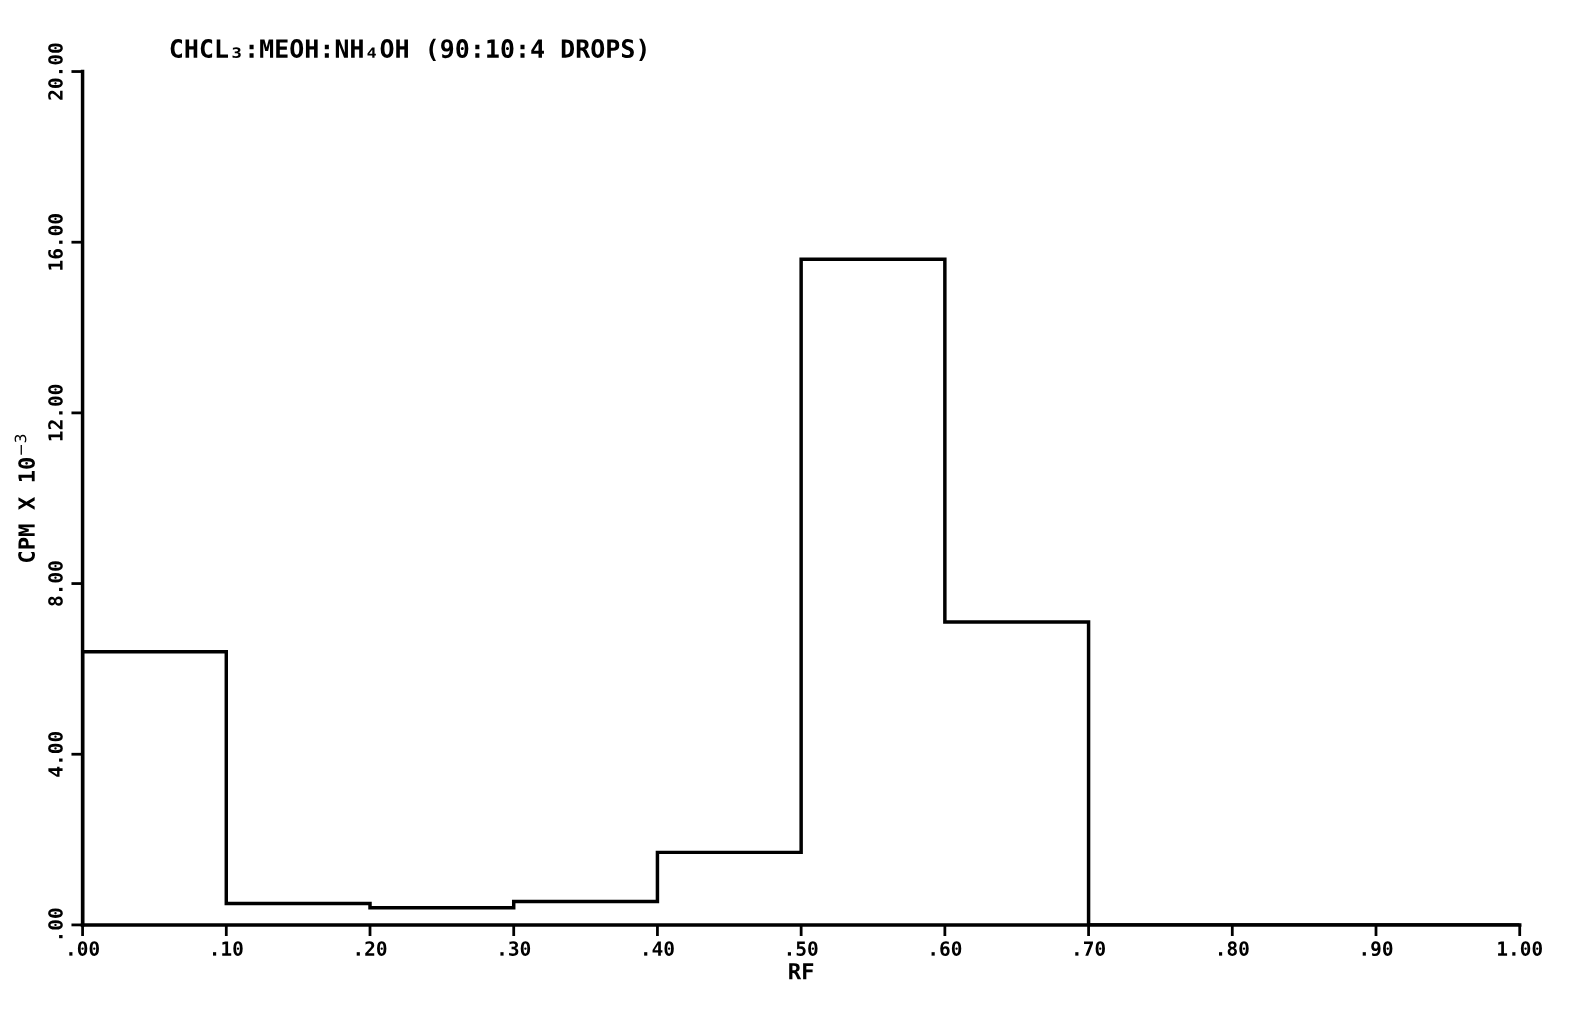 The image size is (1588, 1022). What do you see at coordinates (55, 242) in the screenshot?
I see `y-tick-label: 16.00` at bounding box center [55, 242].